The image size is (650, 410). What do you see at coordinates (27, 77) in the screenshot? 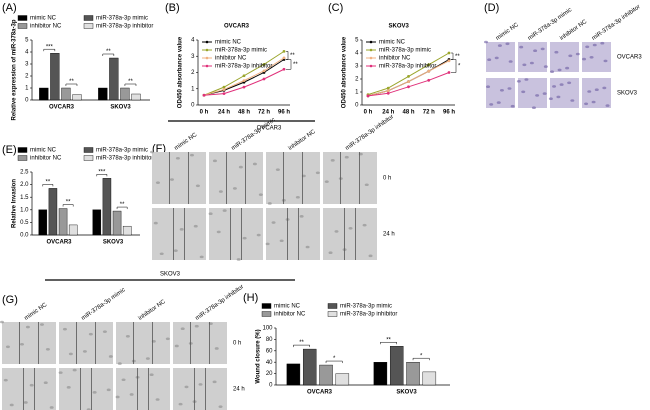
I see `y-tick-label: 2` at bounding box center [27, 77].